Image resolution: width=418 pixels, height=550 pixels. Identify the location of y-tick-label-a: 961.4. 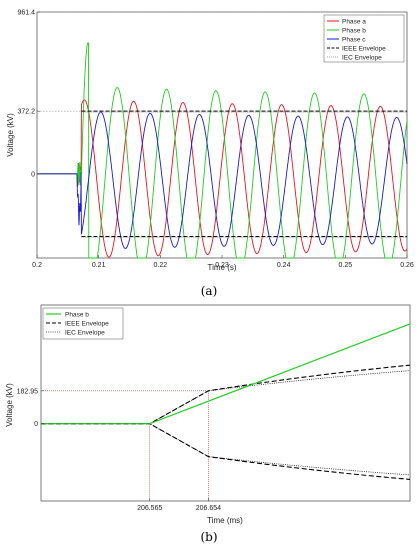
(26, 13).